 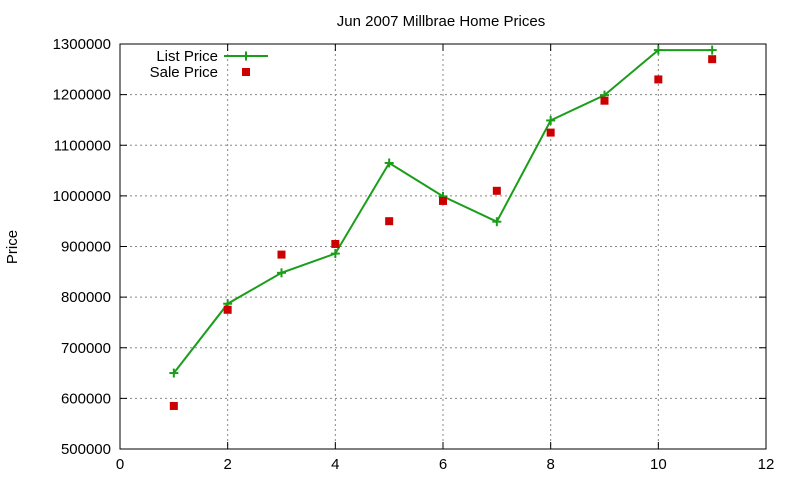 What do you see at coordinates (335, 464) in the screenshot?
I see `x-tick-label: 4` at bounding box center [335, 464].